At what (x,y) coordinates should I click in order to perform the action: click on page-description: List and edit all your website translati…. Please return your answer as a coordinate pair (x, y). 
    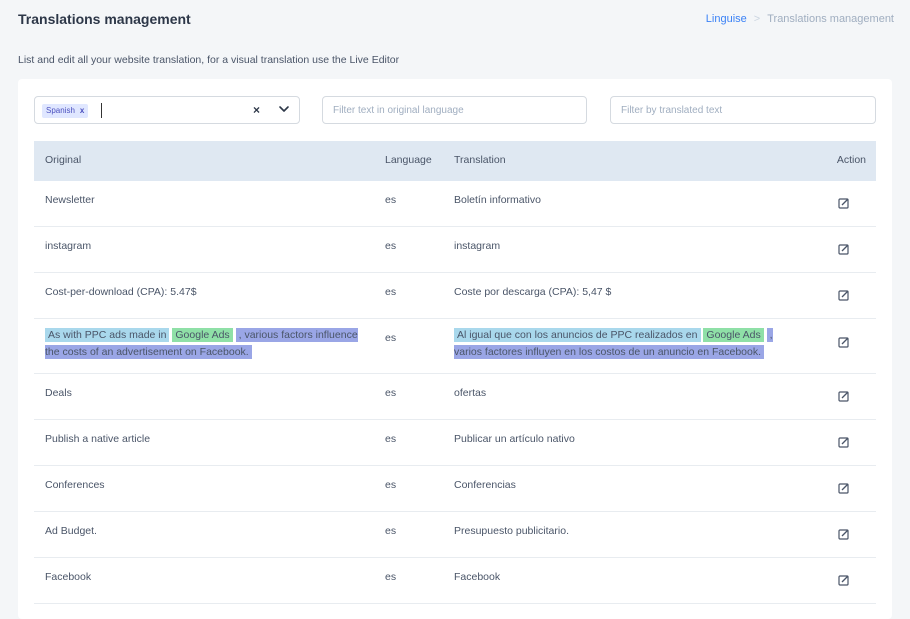
    Looking at the image, I should click on (209, 60).